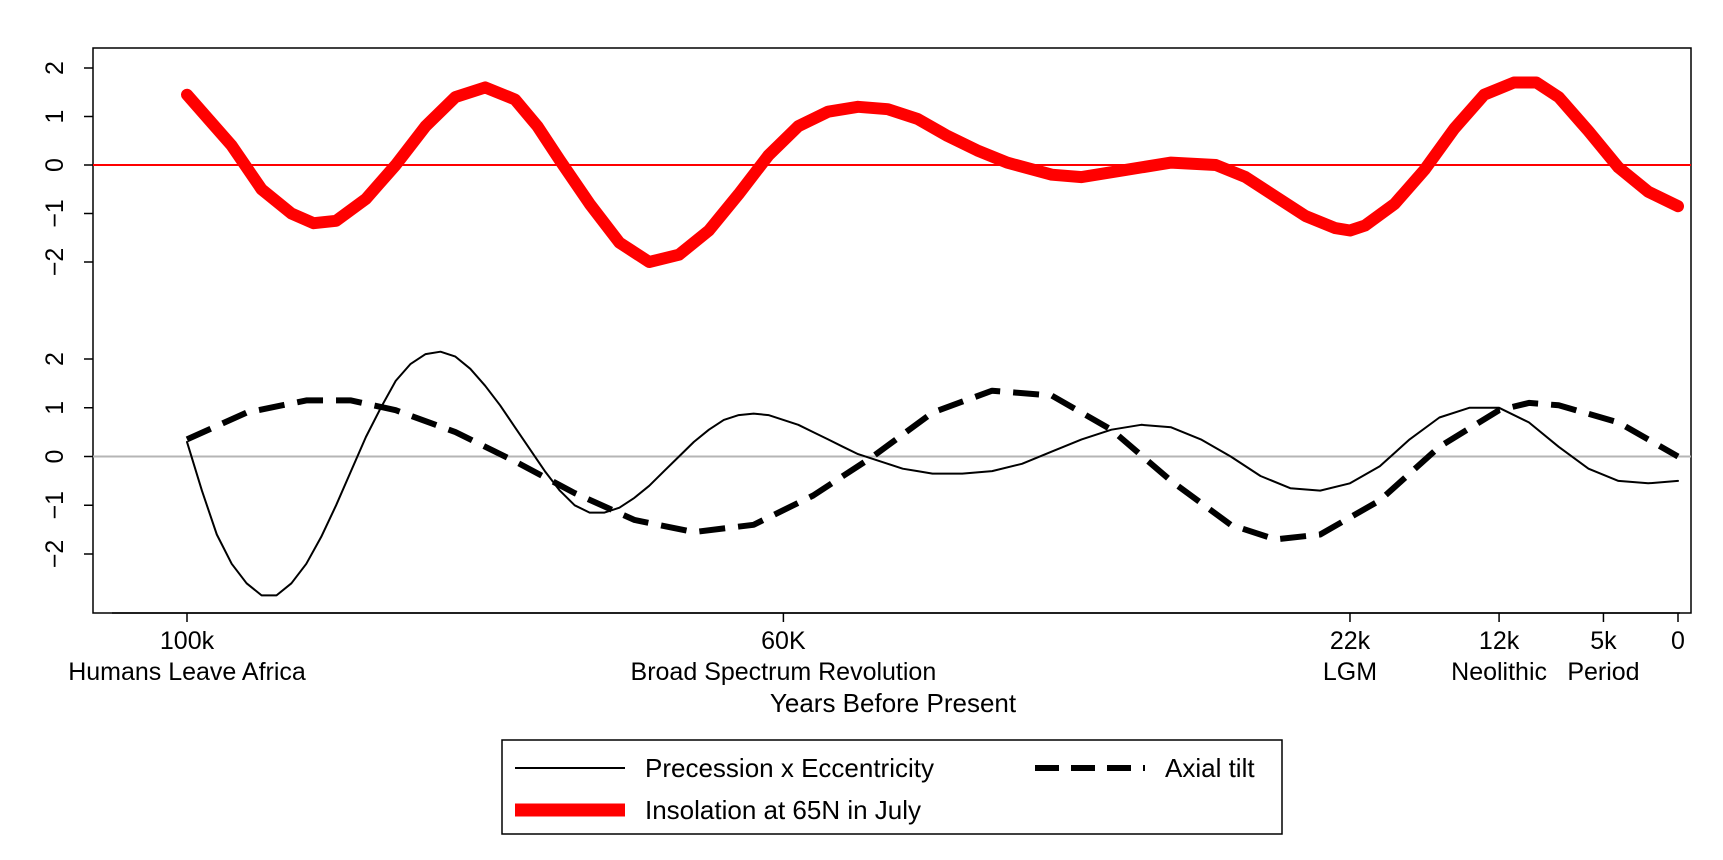 The height and width of the screenshot is (860, 1723). Describe the element at coordinates (55, 68) in the screenshot. I see `y-tick-label-panel-1: 2` at that location.